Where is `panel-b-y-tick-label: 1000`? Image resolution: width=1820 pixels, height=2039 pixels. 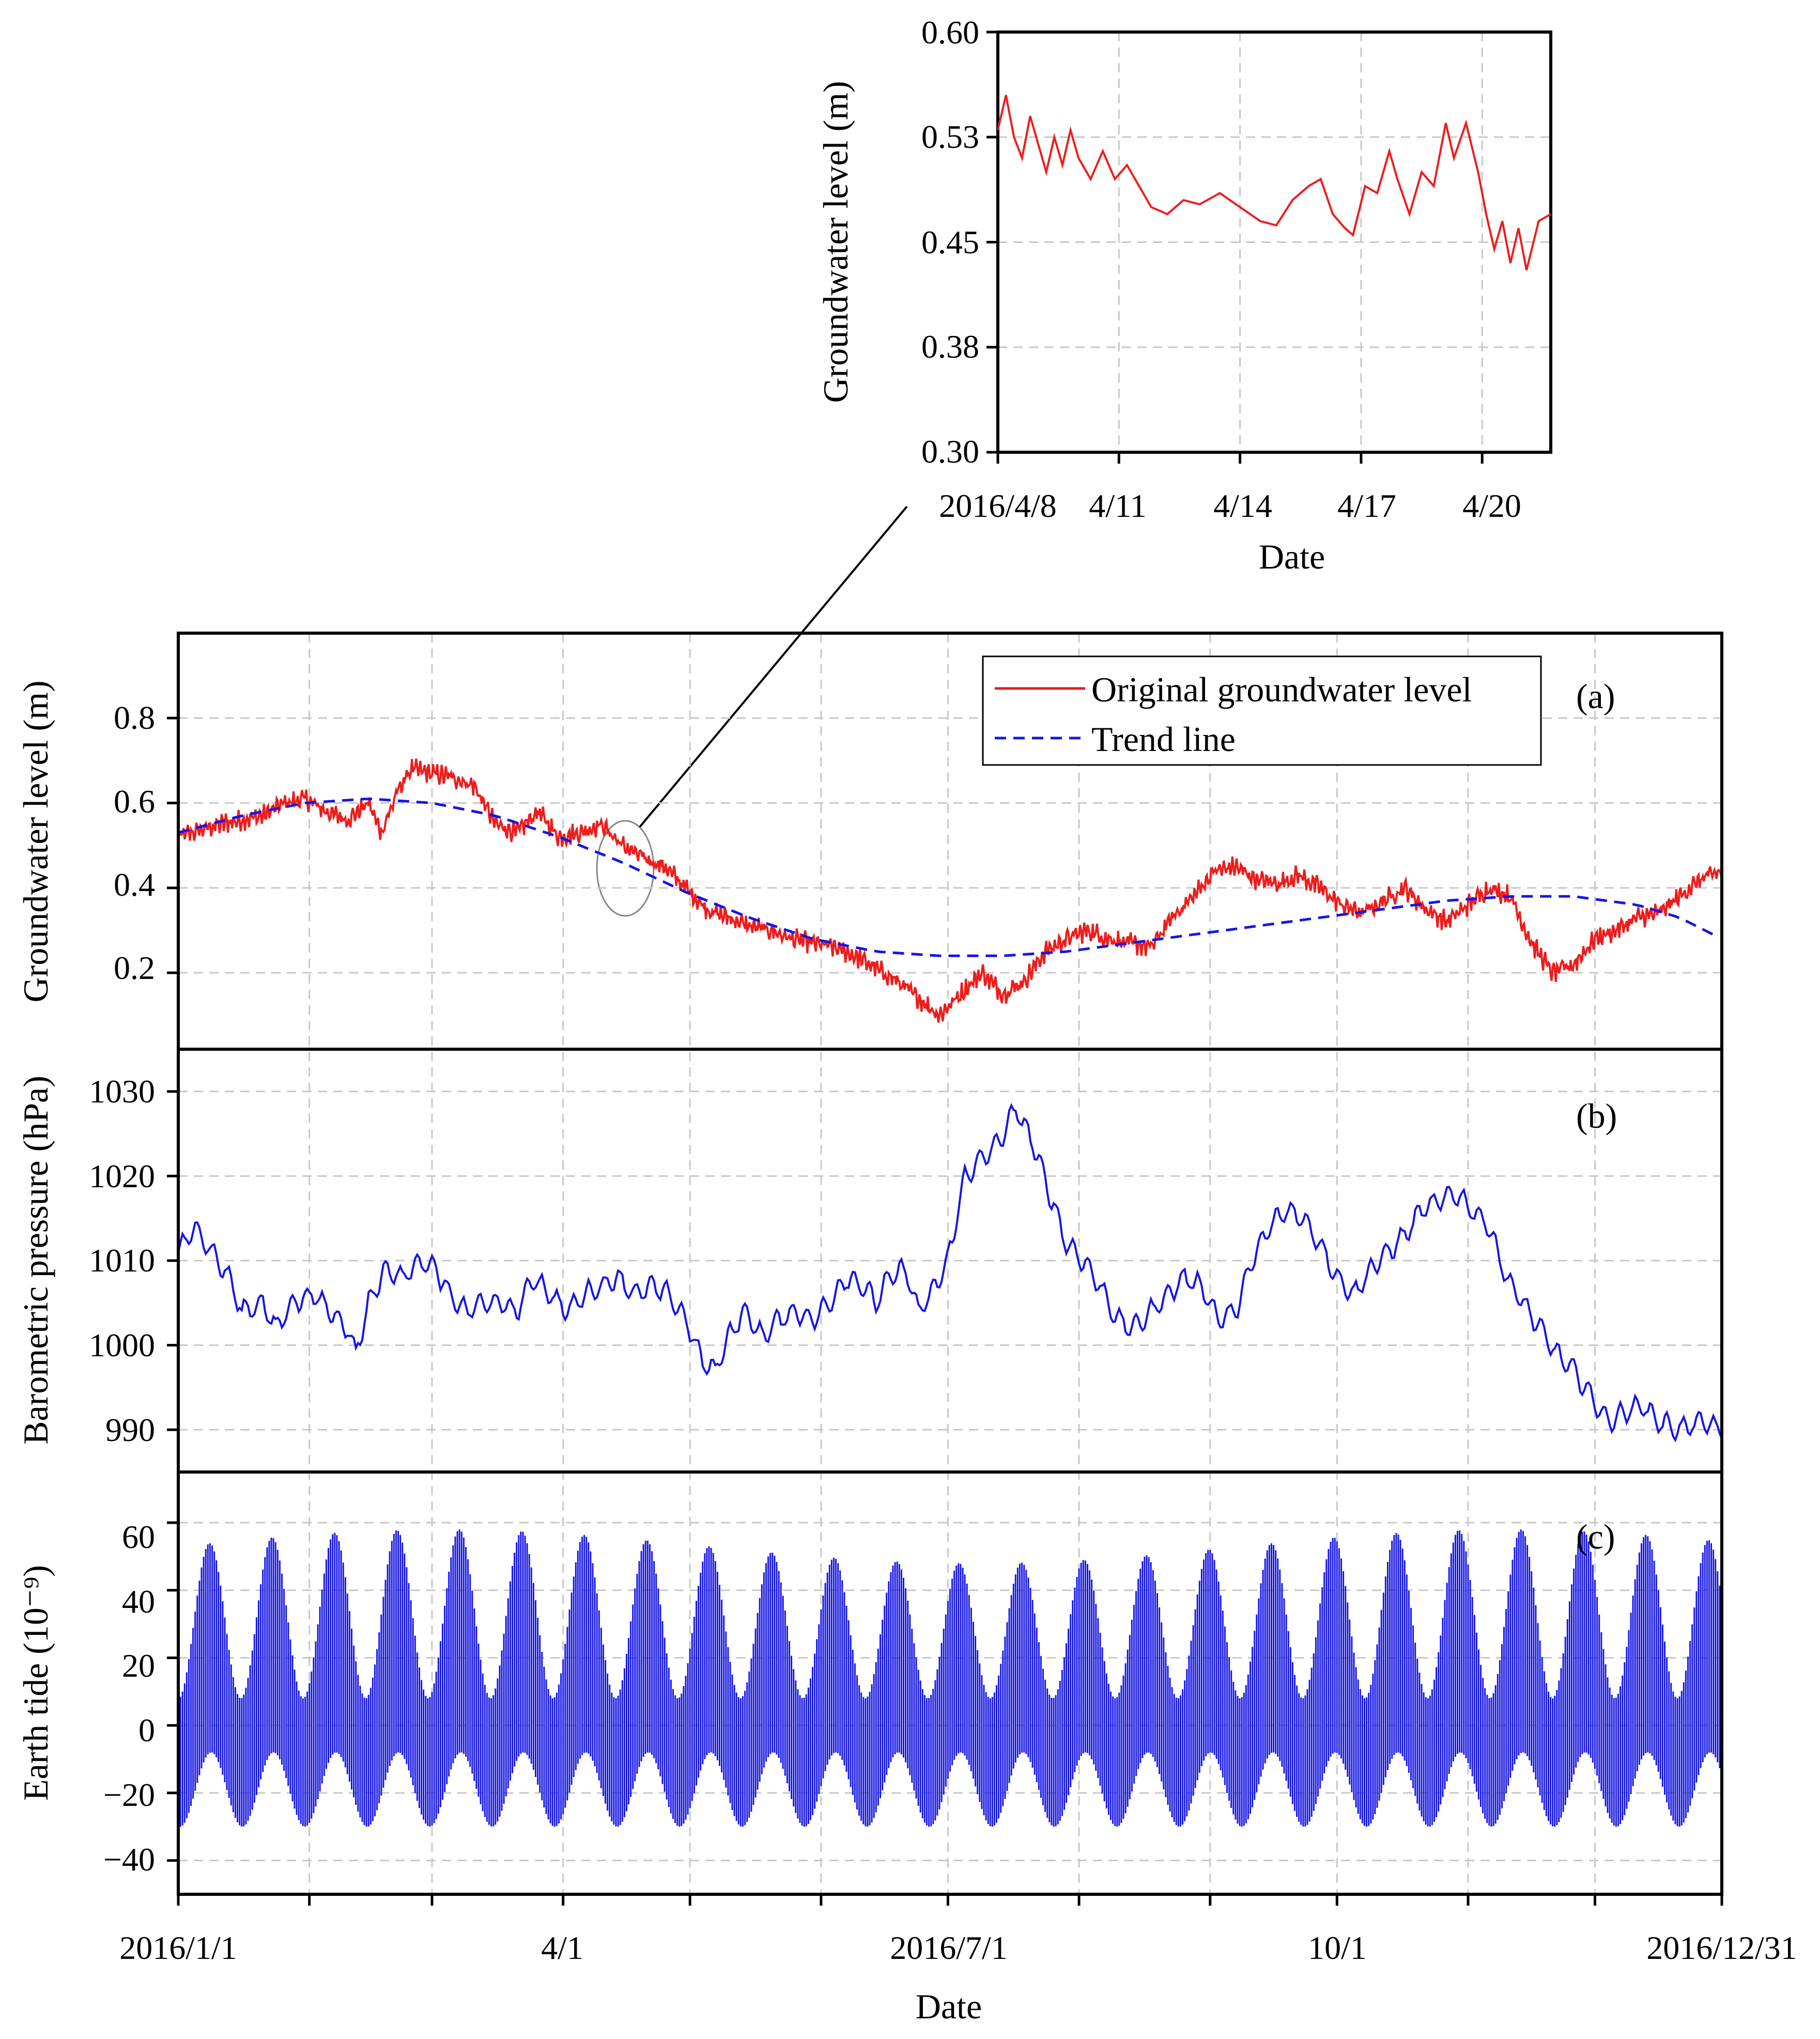
panel-b-y-tick-label: 1000 is located at coordinates (122, 1345).